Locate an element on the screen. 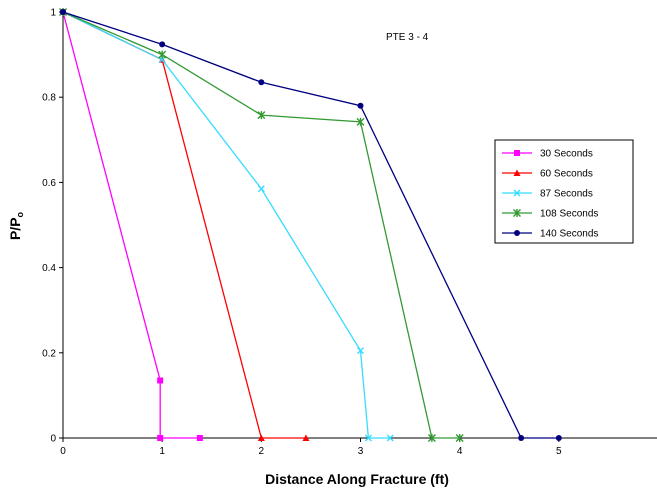 This screenshot has width=657, height=492. x-tick-label: 3 is located at coordinates (361, 451).